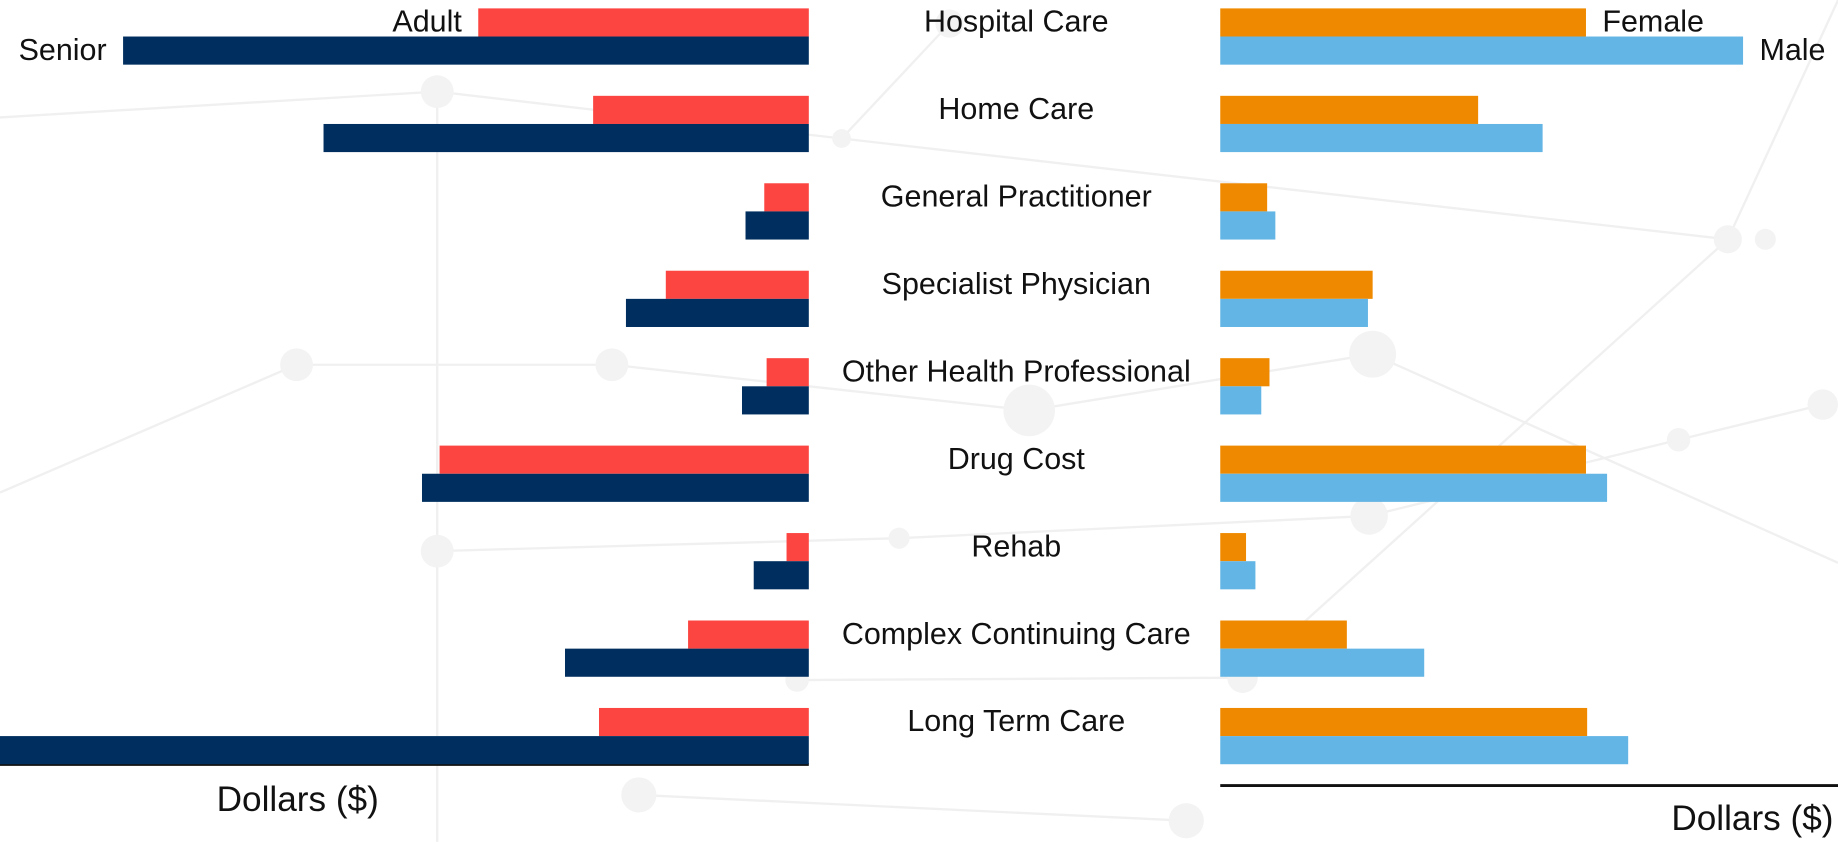  What do you see at coordinates (1016, 109) in the screenshot?
I see `category-label: Home Care` at bounding box center [1016, 109].